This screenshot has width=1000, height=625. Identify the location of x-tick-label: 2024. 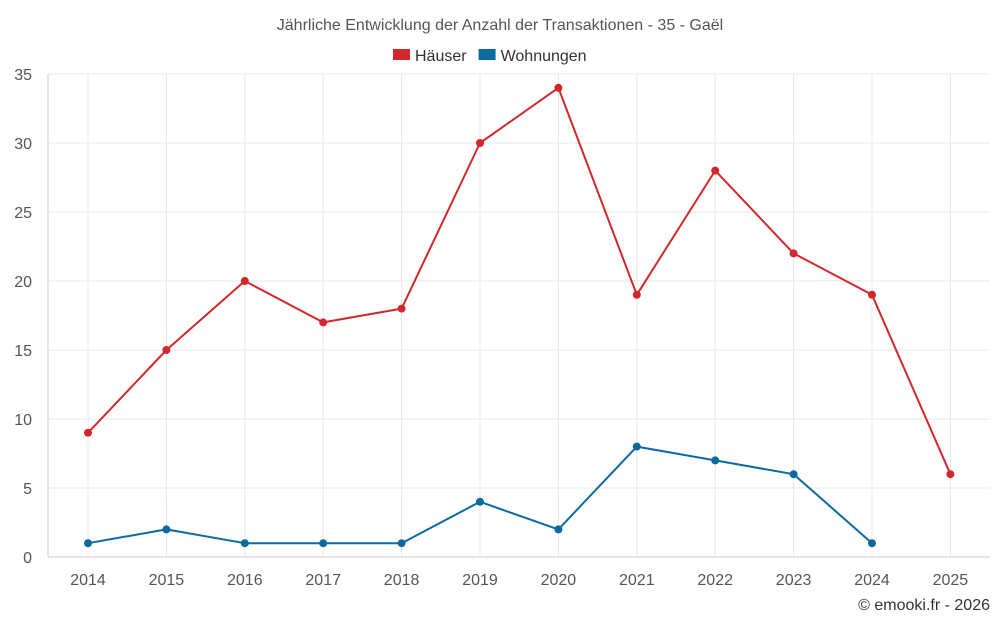
(872, 580).